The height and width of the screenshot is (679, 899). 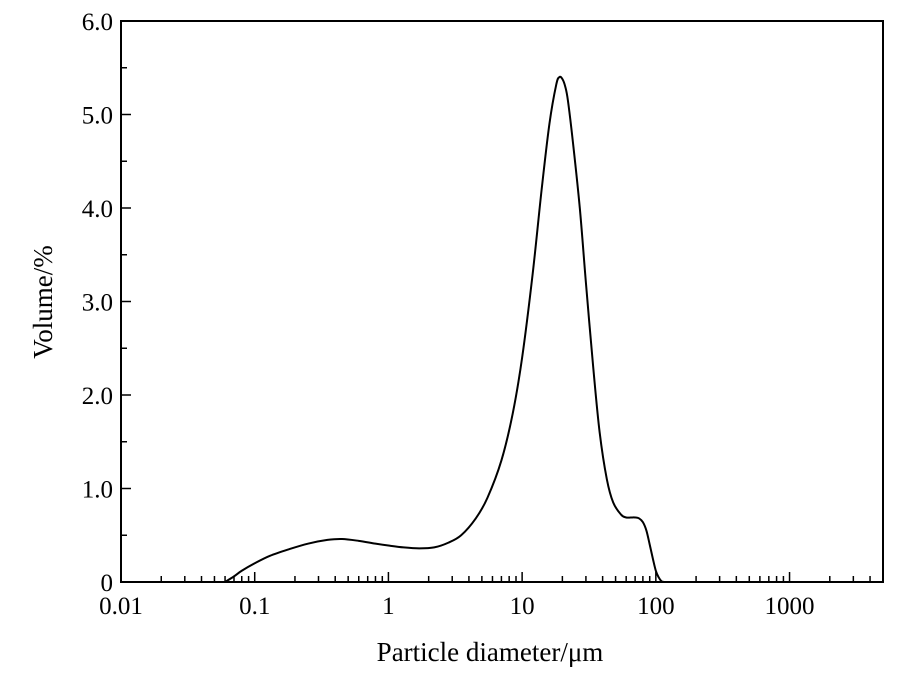 I want to click on x-axis-ticks, so click(x=502, y=577).